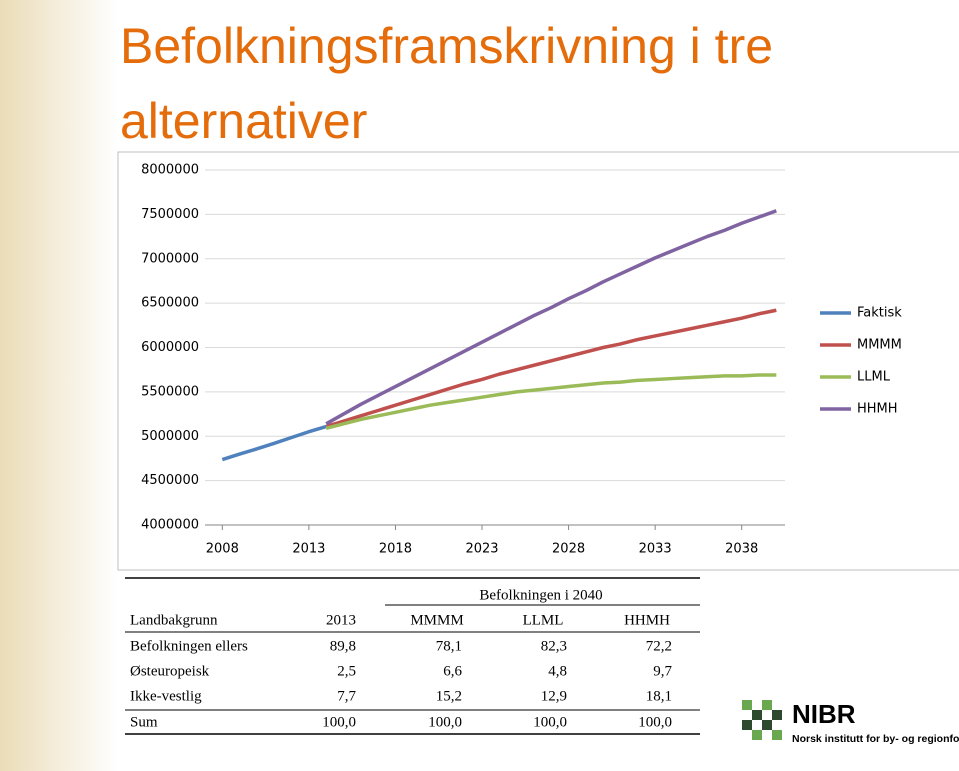  I want to click on legend-label: LLML, so click(874, 377).